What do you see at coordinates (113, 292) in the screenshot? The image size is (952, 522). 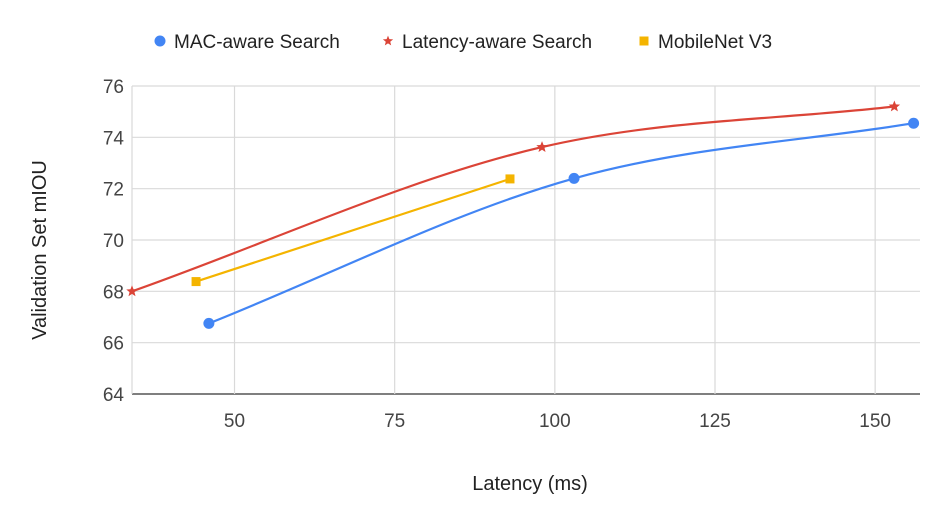 I see `y-tick-label: 68` at bounding box center [113, 292].